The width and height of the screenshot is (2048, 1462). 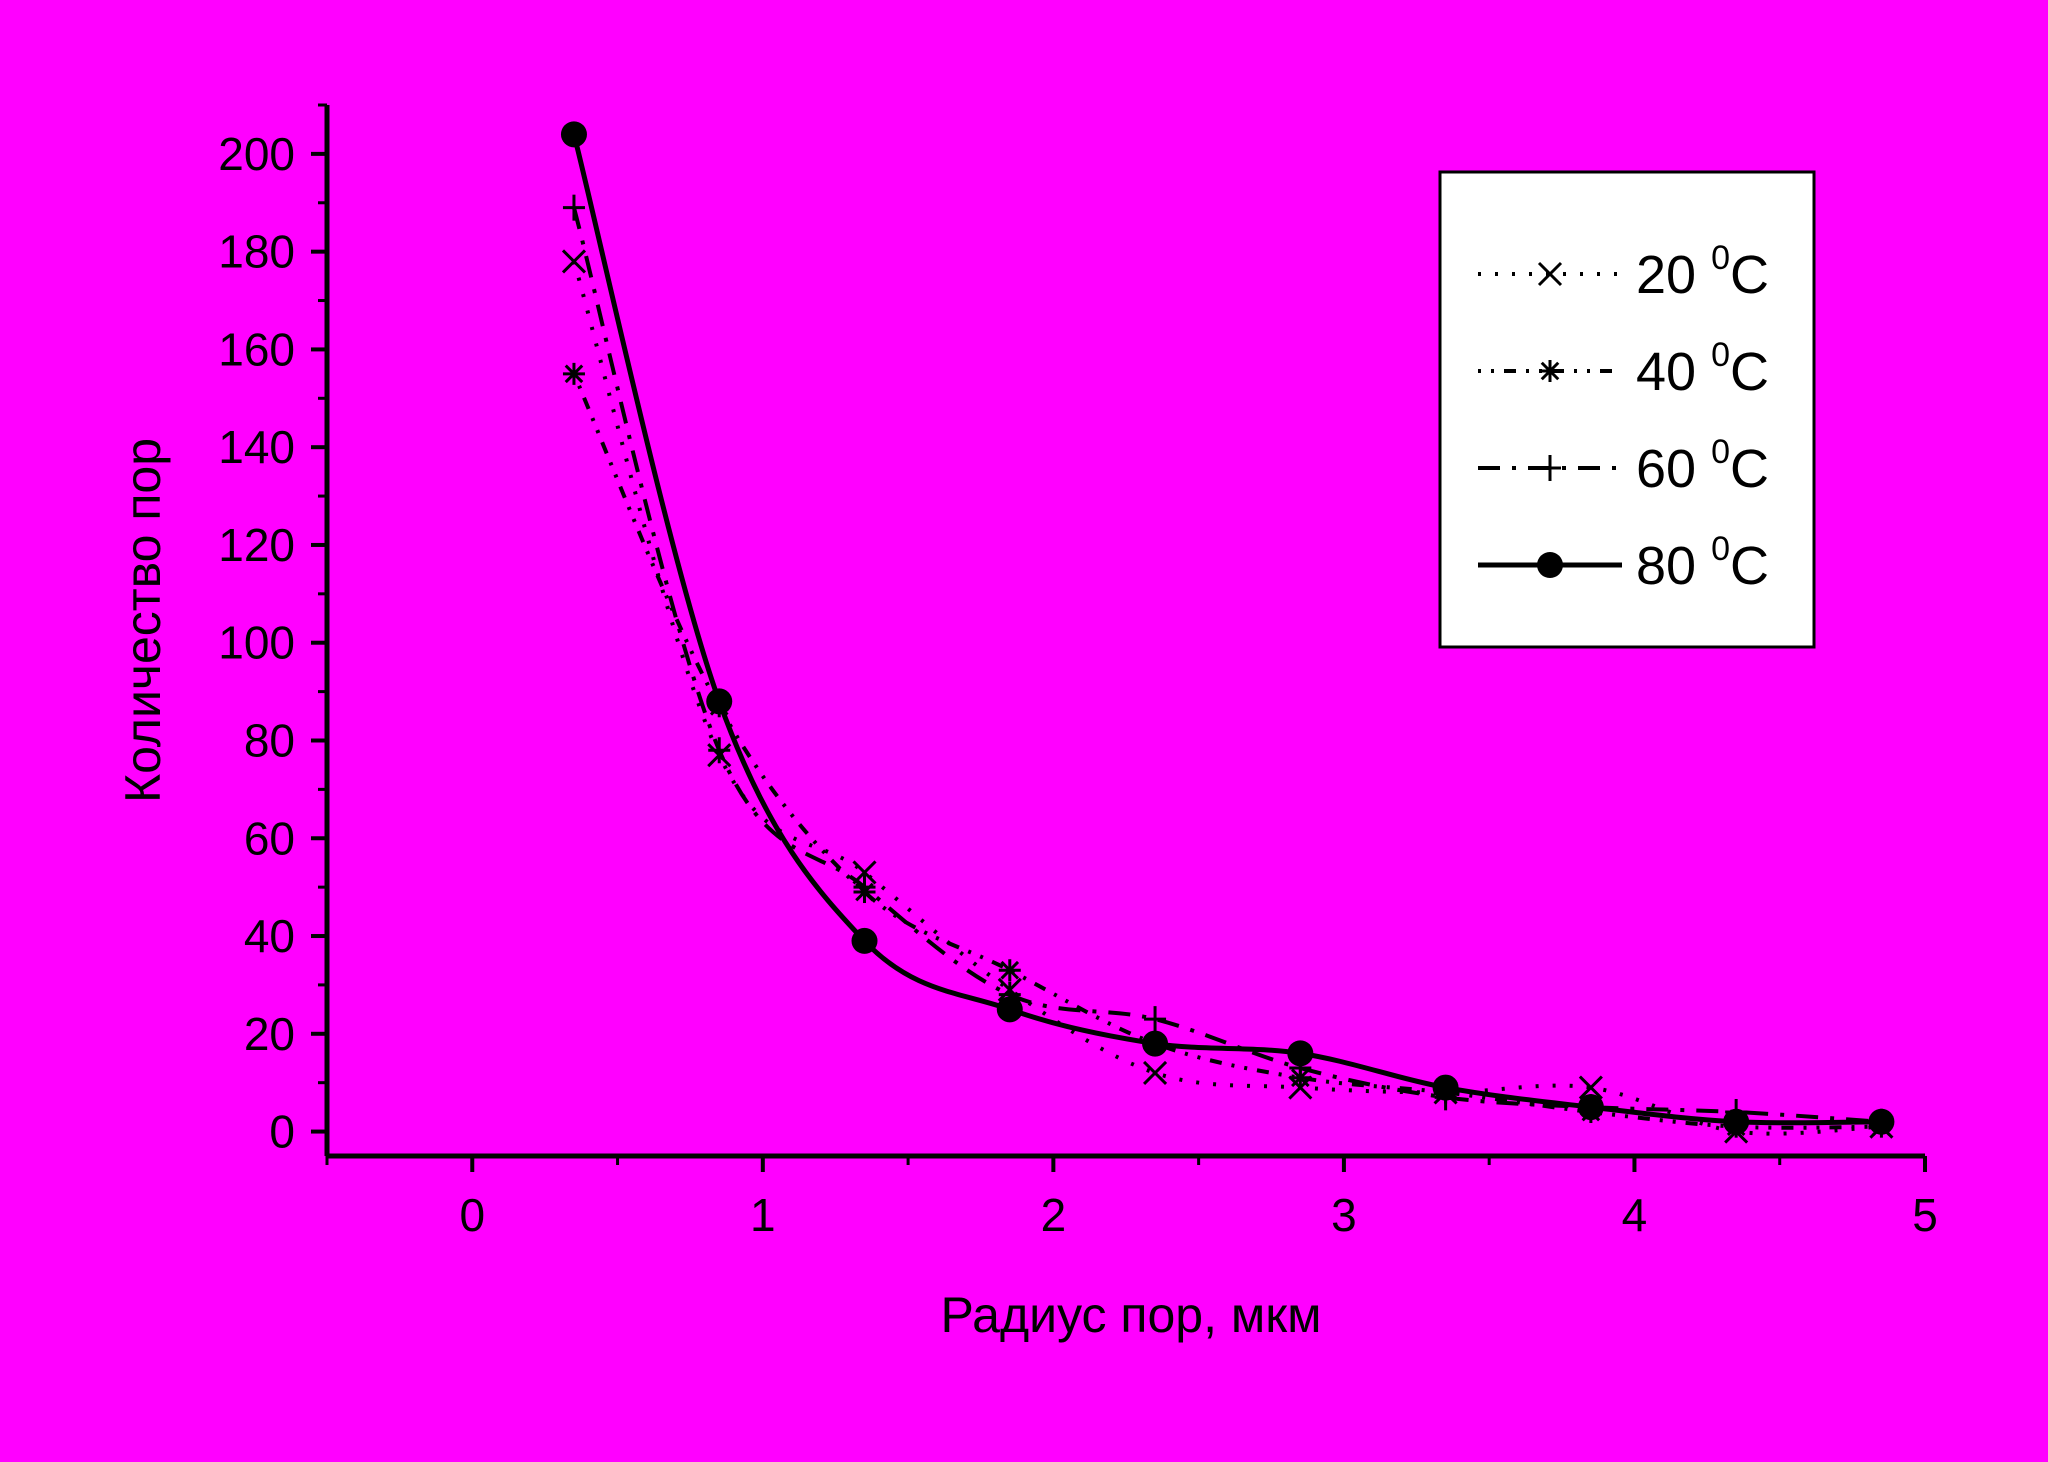 I want to click on legend-box, so click(x=1627, y=409).